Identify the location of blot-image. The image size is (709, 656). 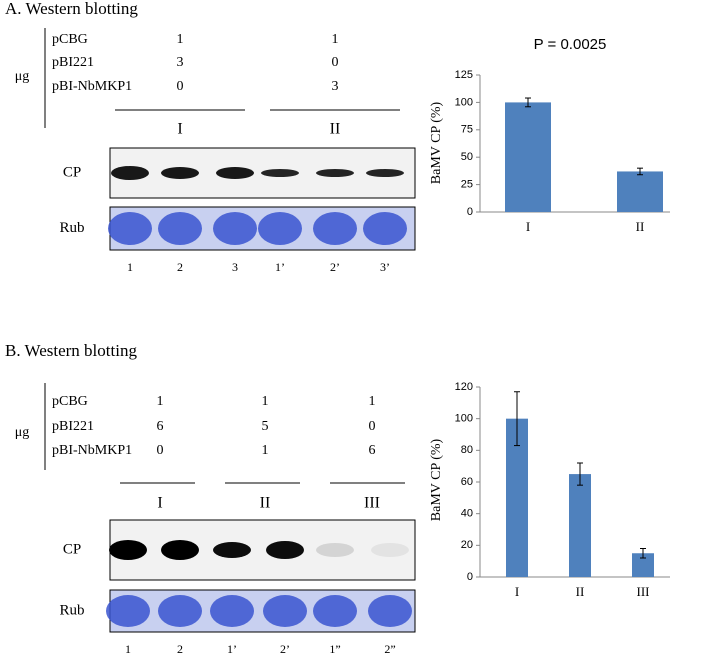
(262, 550).